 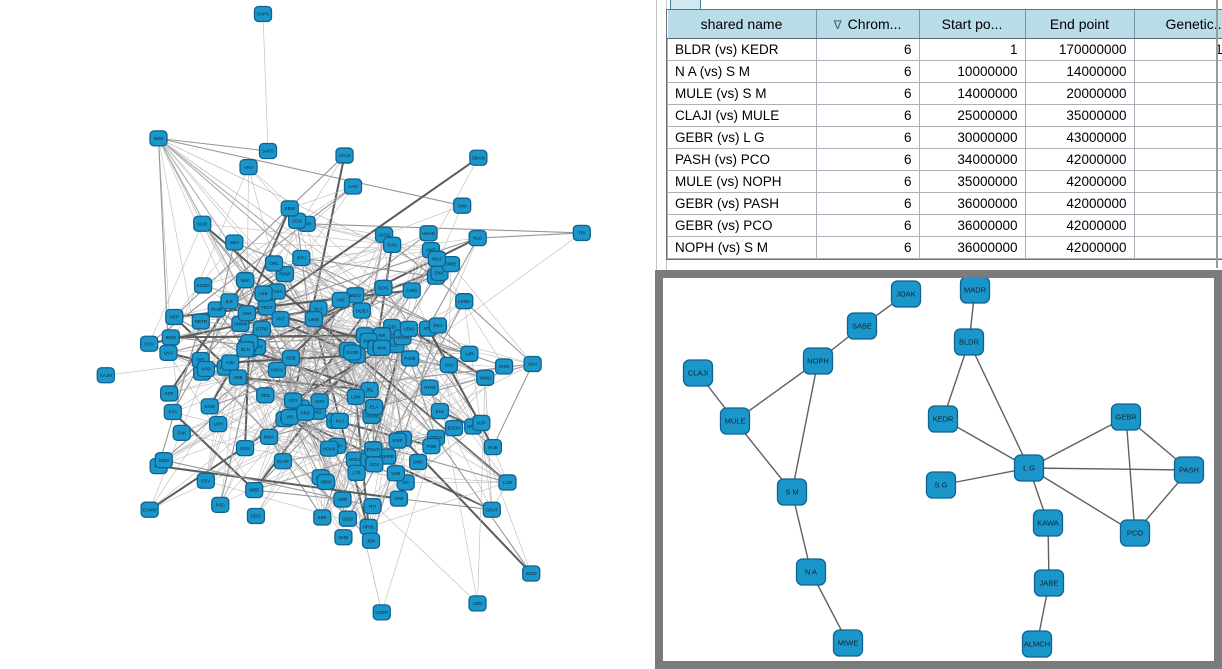 What do you see at coordinates (1177, 93) in the screenshot?
I see `table-cell: 7.5` at bounding box center [1177, 93].